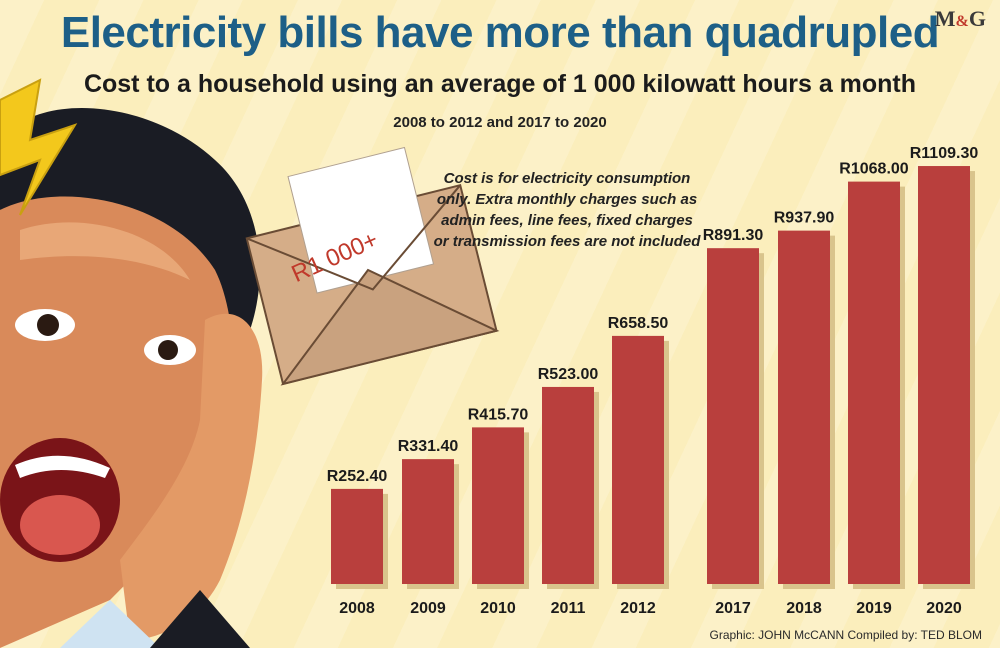 The width and height of the screenshot is (1000, 648). Describe the element at coordinates (944, 608) in the screenshot. I see `category-label-2020: 2020` at that location.